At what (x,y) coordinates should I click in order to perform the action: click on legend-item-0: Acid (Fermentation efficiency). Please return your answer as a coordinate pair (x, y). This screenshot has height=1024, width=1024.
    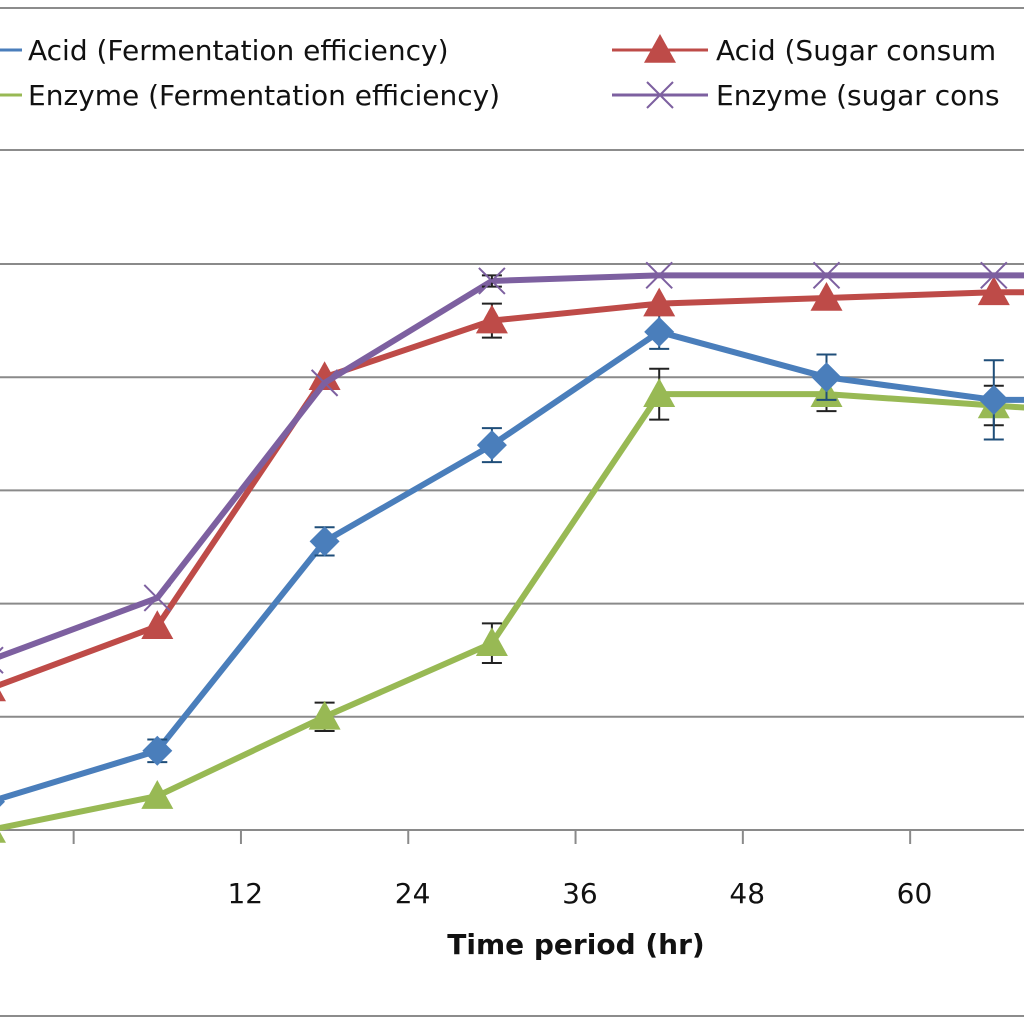
    Looking at the image, I should click on (224, 50).